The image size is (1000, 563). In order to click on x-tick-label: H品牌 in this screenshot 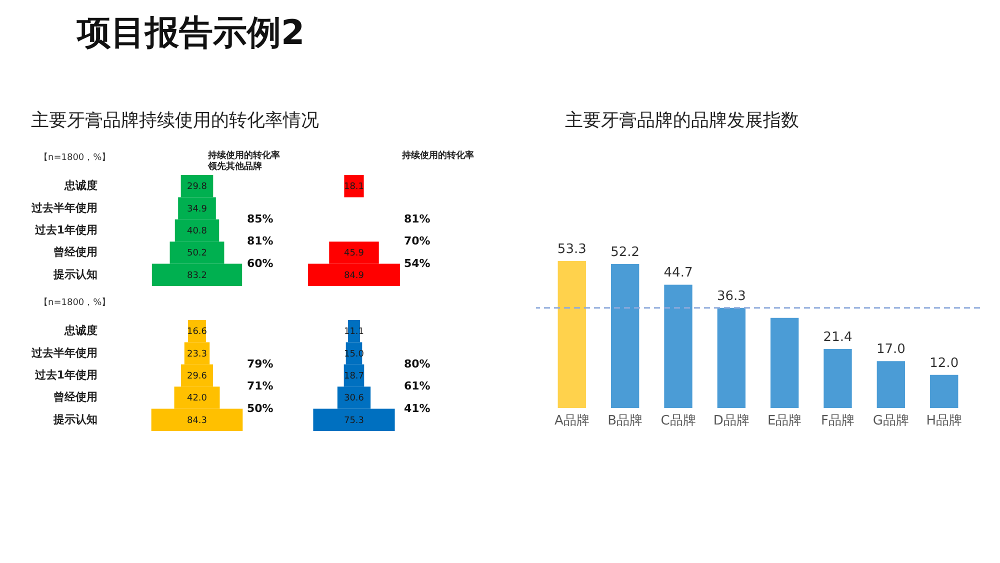, I will do `click(944, 421)`.